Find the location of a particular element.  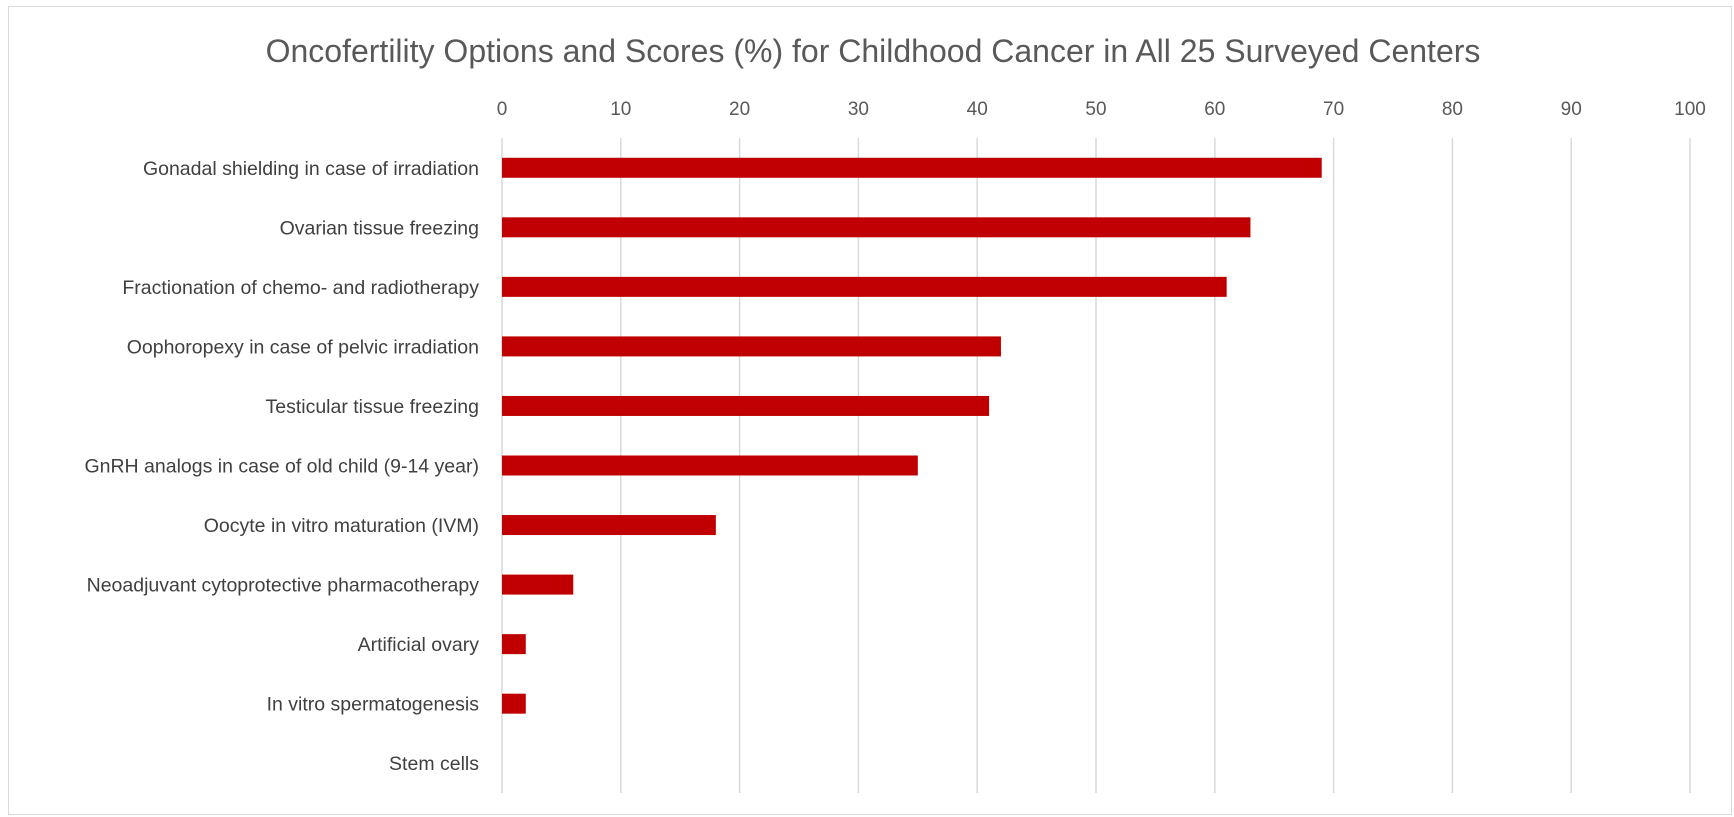

category-label: Gonadal shielding in case of irradiation is located at coordinates (311, 169).